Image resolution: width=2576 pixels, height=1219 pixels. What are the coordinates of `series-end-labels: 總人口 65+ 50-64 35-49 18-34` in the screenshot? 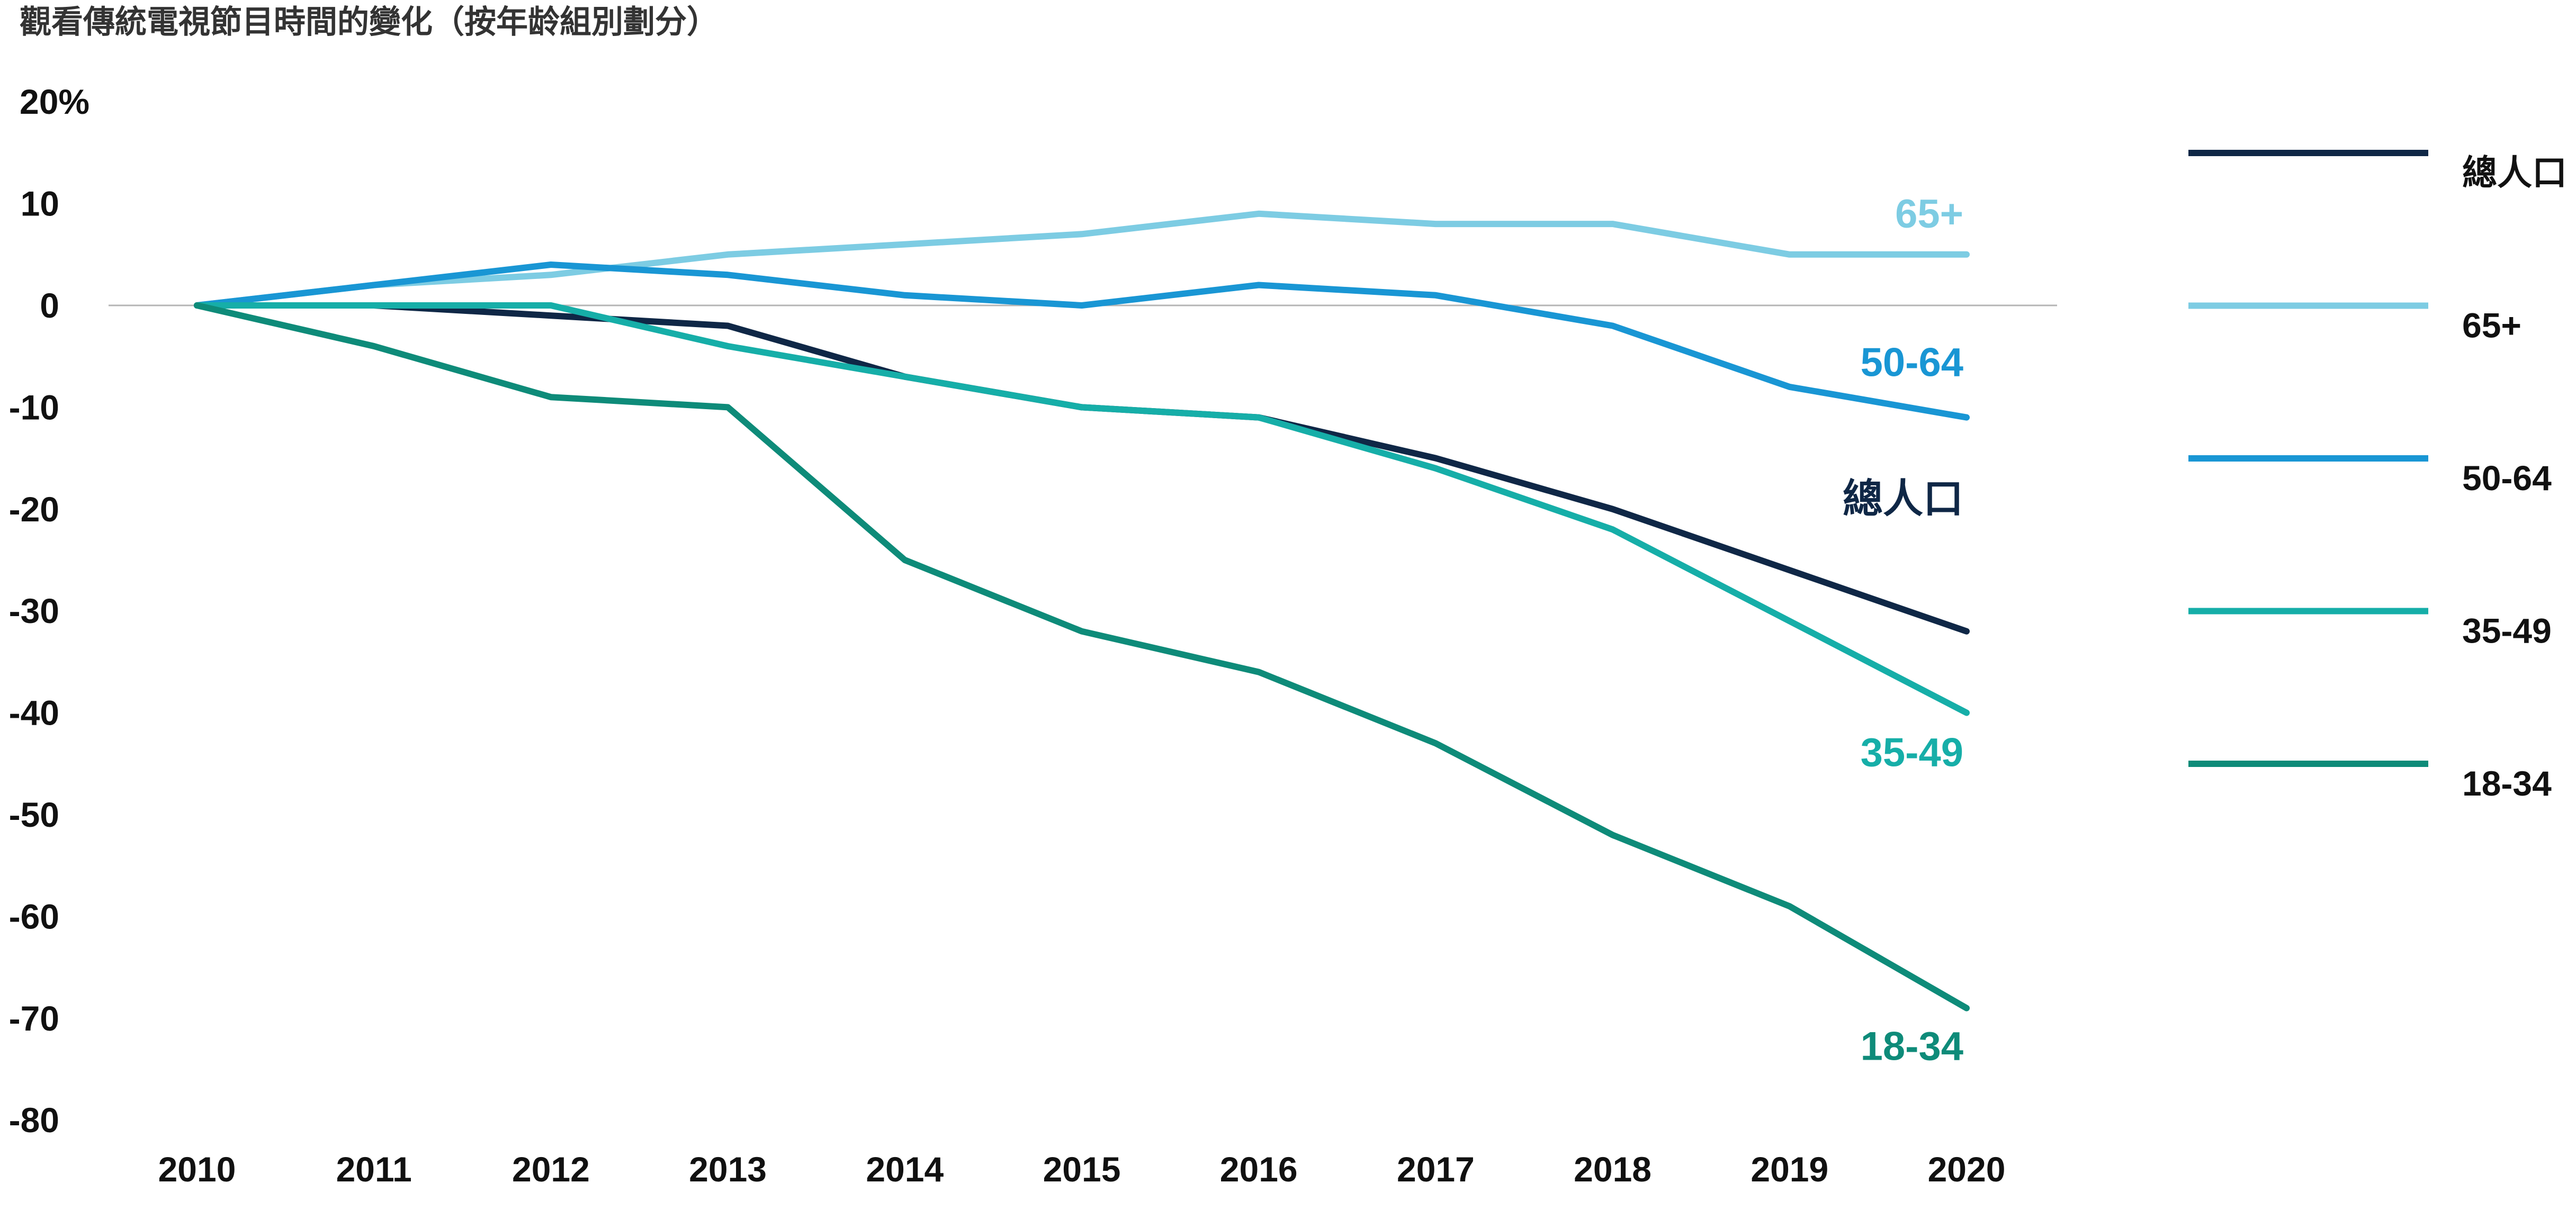 It's located at (1903, 630).